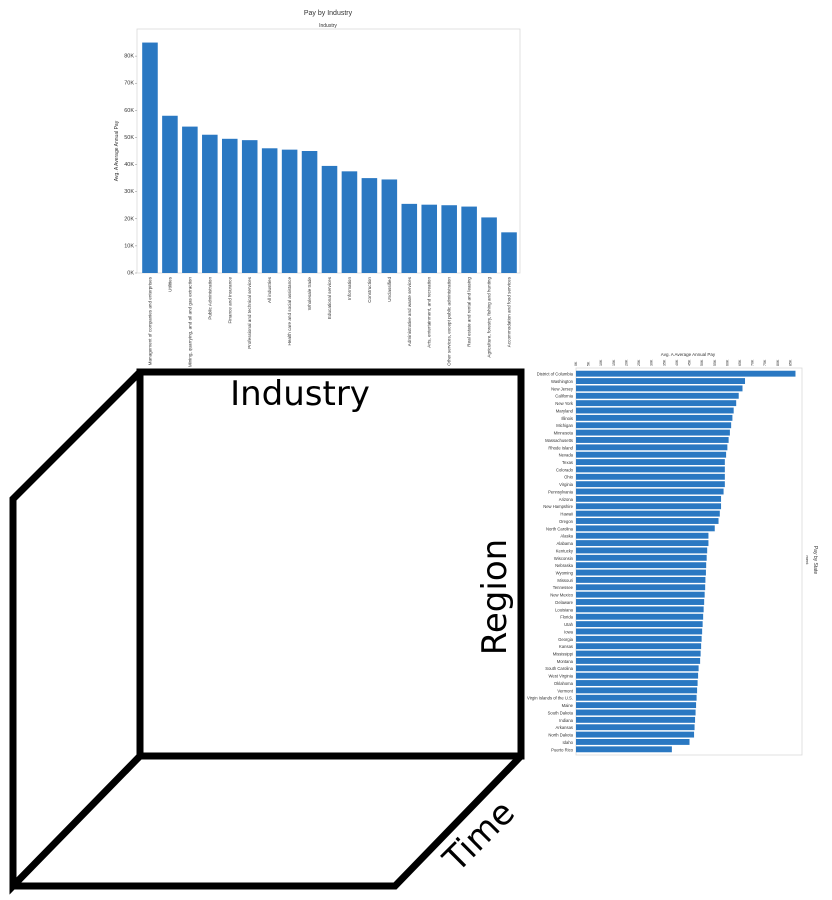  Describe the element at coordinates (169, 284) in the screenshot. I see `industry-category-label: Utilities` at that location.